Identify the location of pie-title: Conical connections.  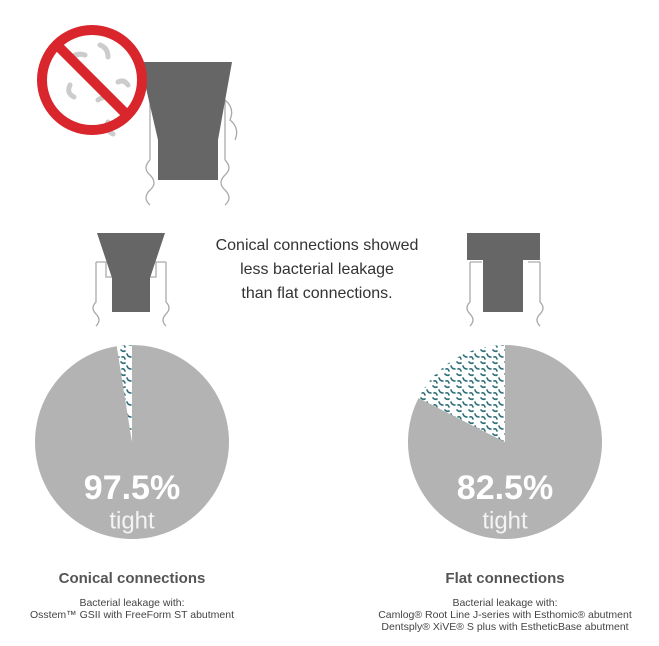
(132, 578).